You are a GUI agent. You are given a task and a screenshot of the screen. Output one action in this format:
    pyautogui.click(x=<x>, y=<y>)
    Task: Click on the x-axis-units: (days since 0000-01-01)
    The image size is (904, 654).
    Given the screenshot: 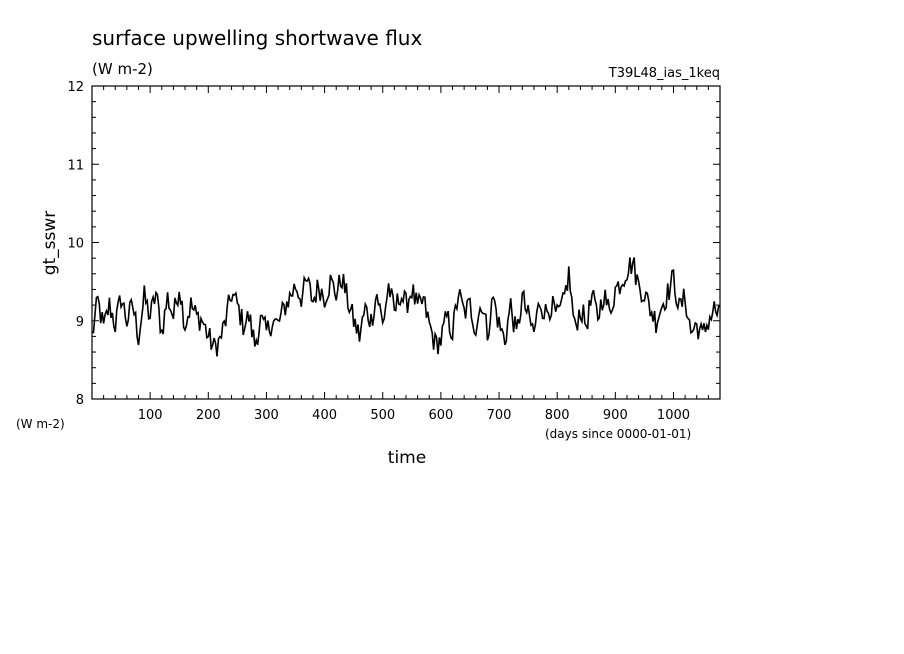 What is the action you would take?
    pyautogui.click(x=618, y=434)
    